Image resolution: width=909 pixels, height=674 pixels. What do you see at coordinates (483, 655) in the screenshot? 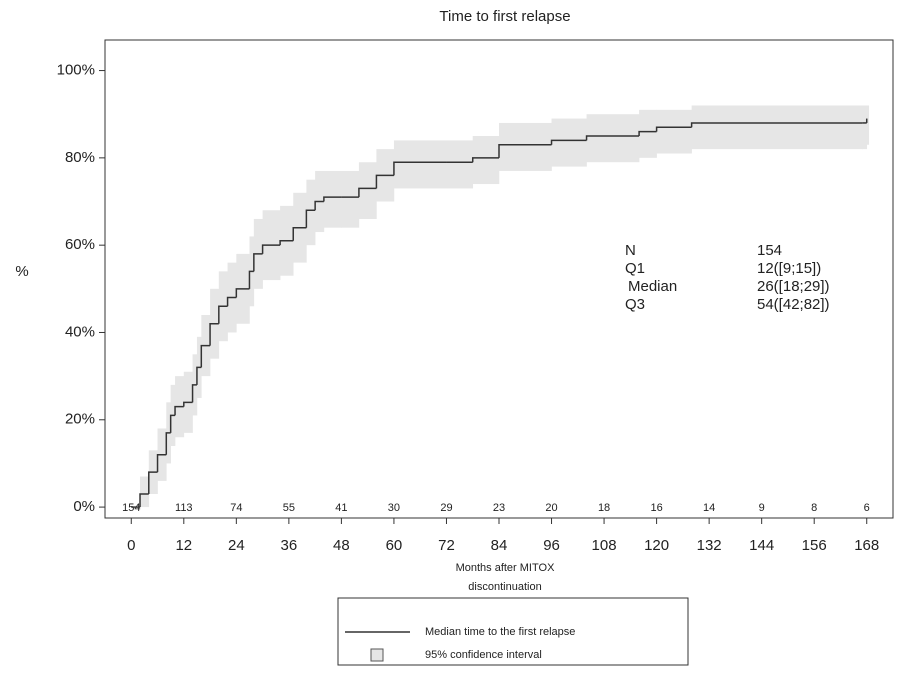
I see `legend-label: 95% confidence interval` at bounding box center [483, 655].